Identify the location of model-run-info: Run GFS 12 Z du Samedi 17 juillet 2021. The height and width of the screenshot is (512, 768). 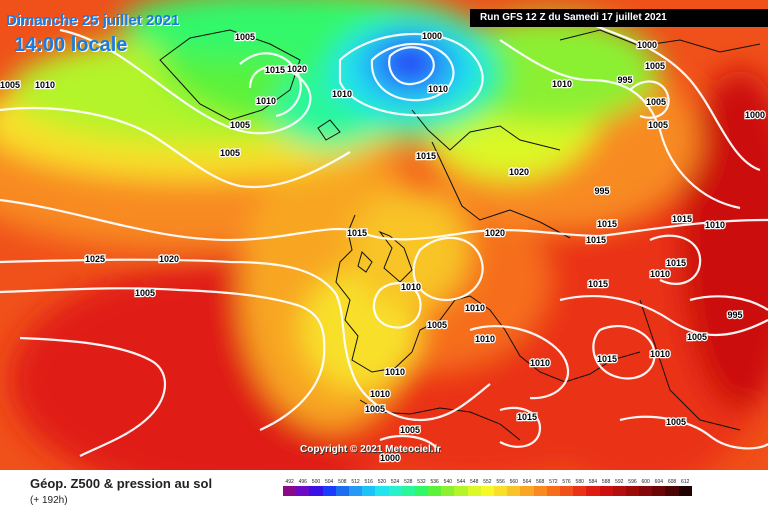
(619, 18).